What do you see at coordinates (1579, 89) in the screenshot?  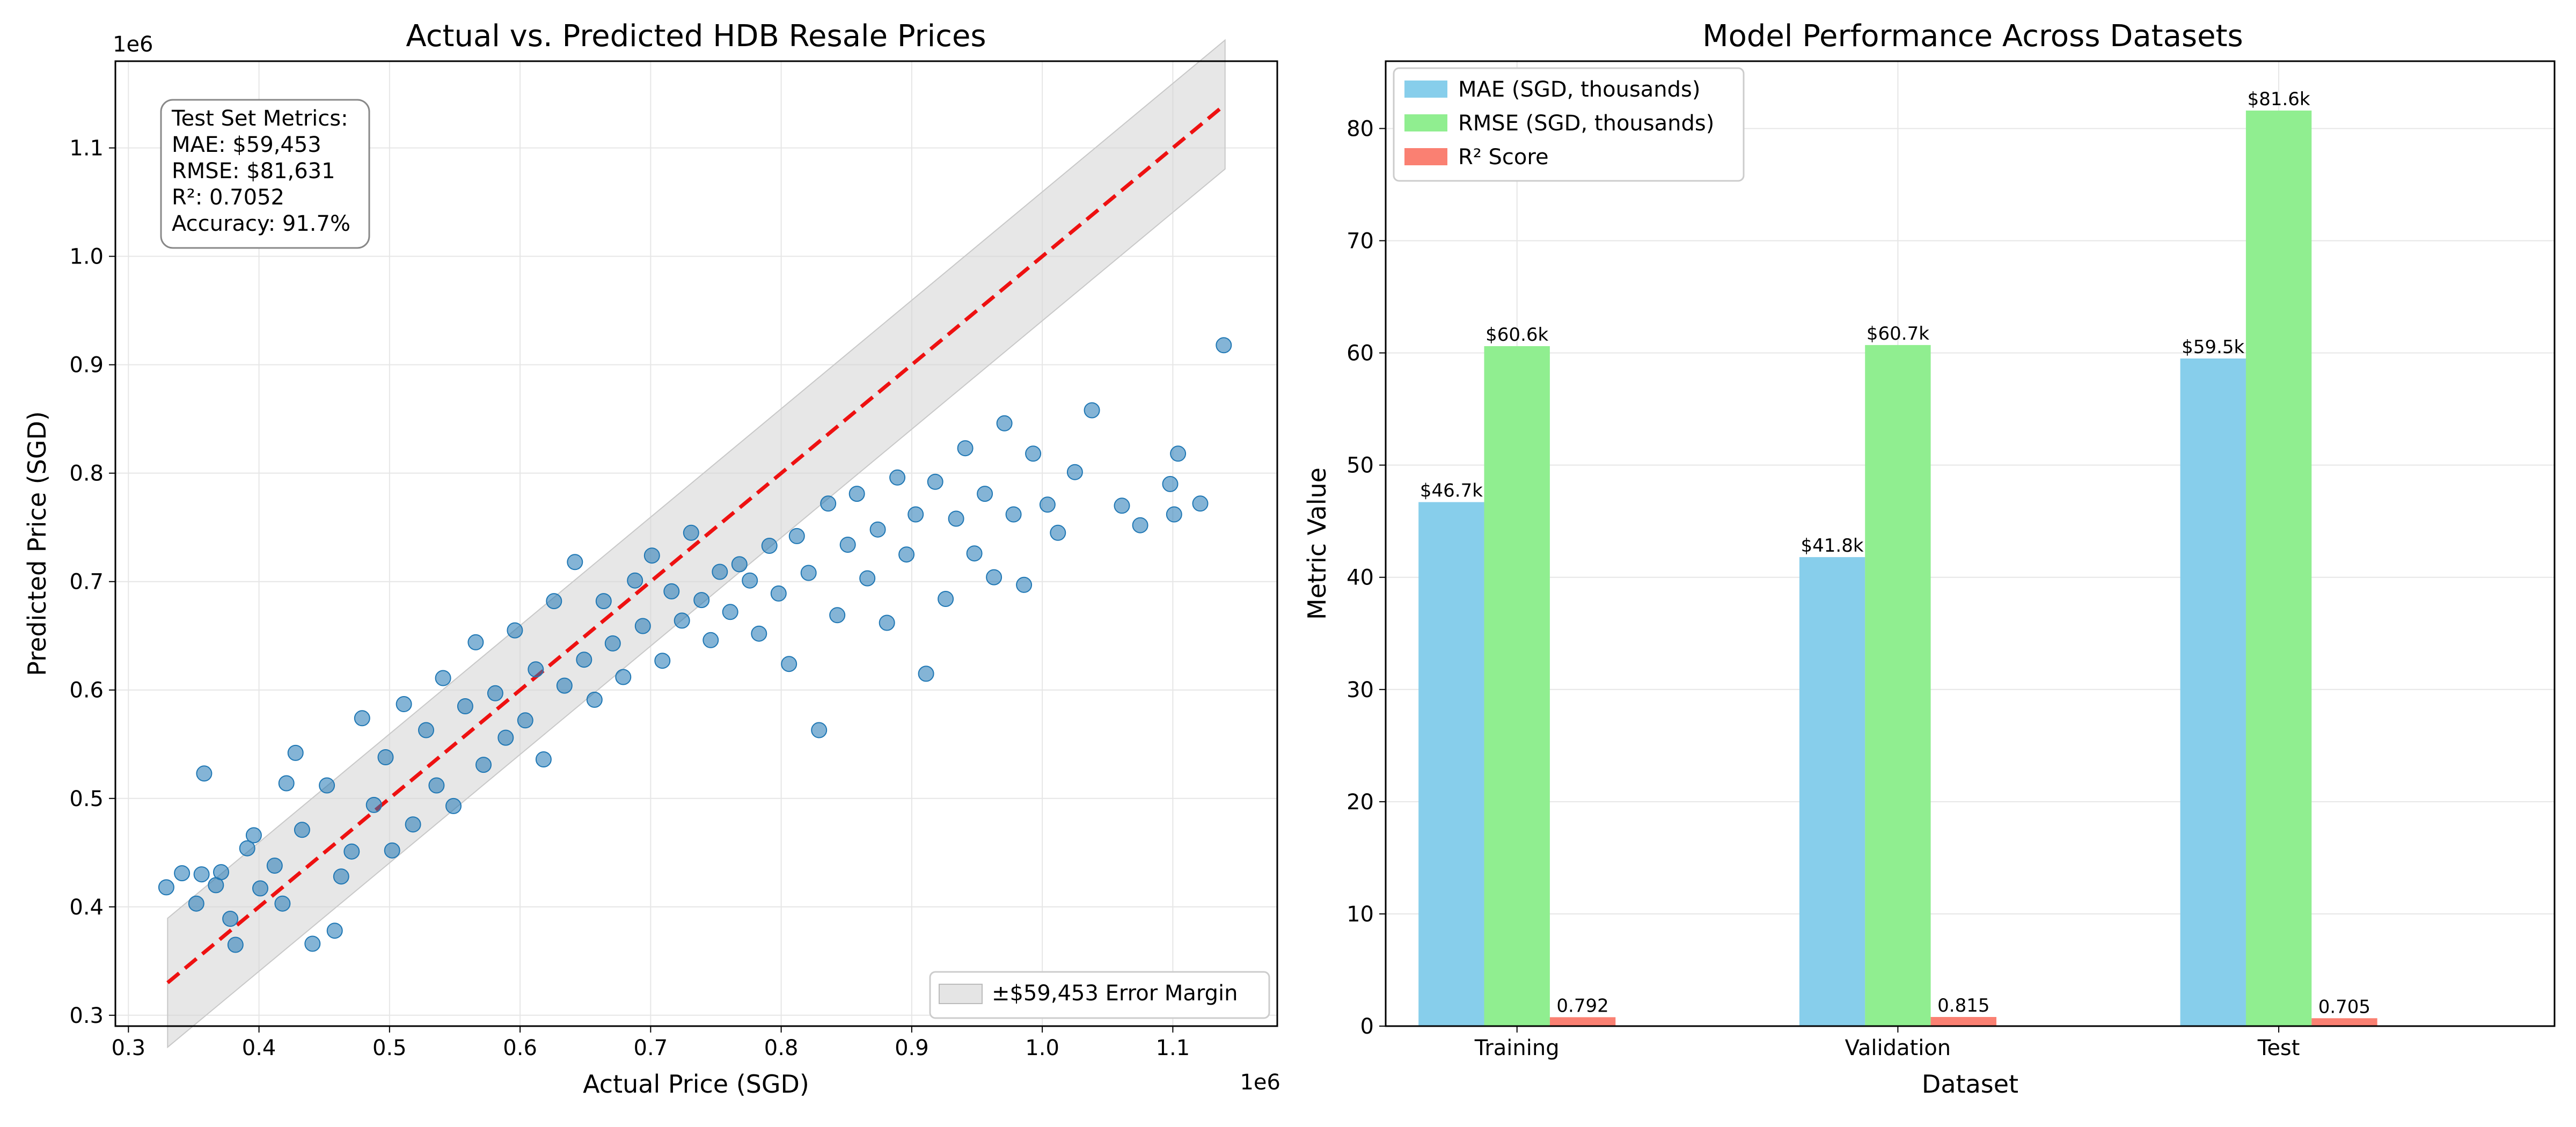 I see `legend-label-mae: MAE (SGD, thousands)` at bounding box center [1579, 89].